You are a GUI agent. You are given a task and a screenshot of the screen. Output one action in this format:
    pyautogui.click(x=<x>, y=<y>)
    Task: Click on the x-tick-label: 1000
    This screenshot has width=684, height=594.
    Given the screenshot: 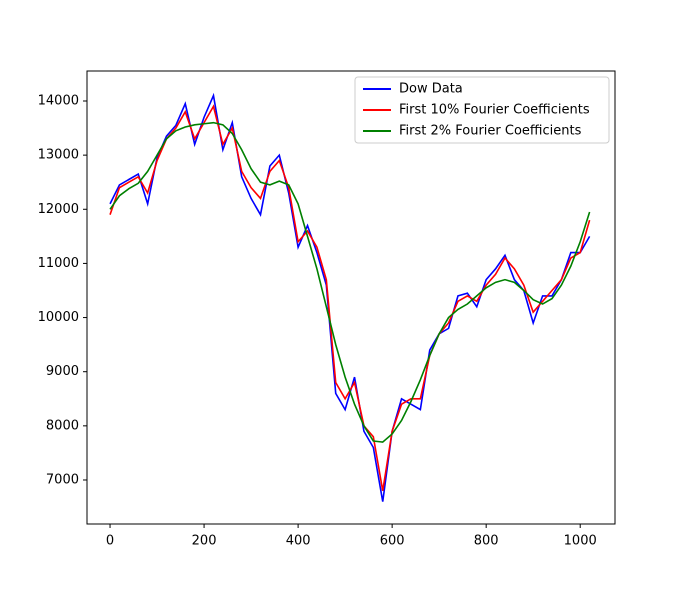 What is the action you would take?
    pyautogui.click(x=580, y=541)
    